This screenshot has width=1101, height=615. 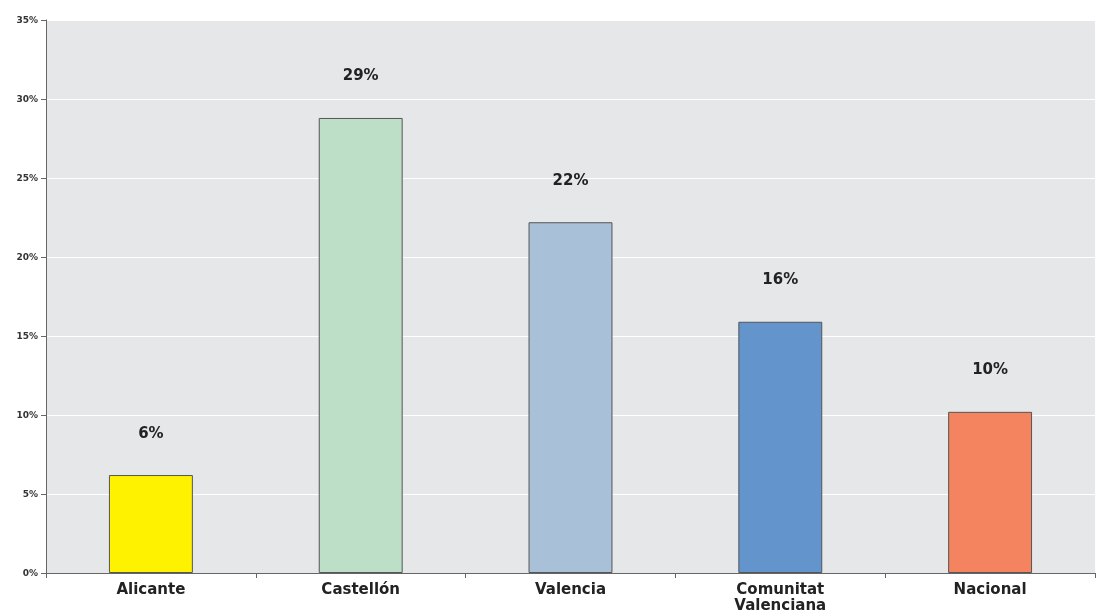 What do you see at coordinates (30, 494) in the screenshot?
I see `y-tick-label: 5%` at bounding box center [30, 494].